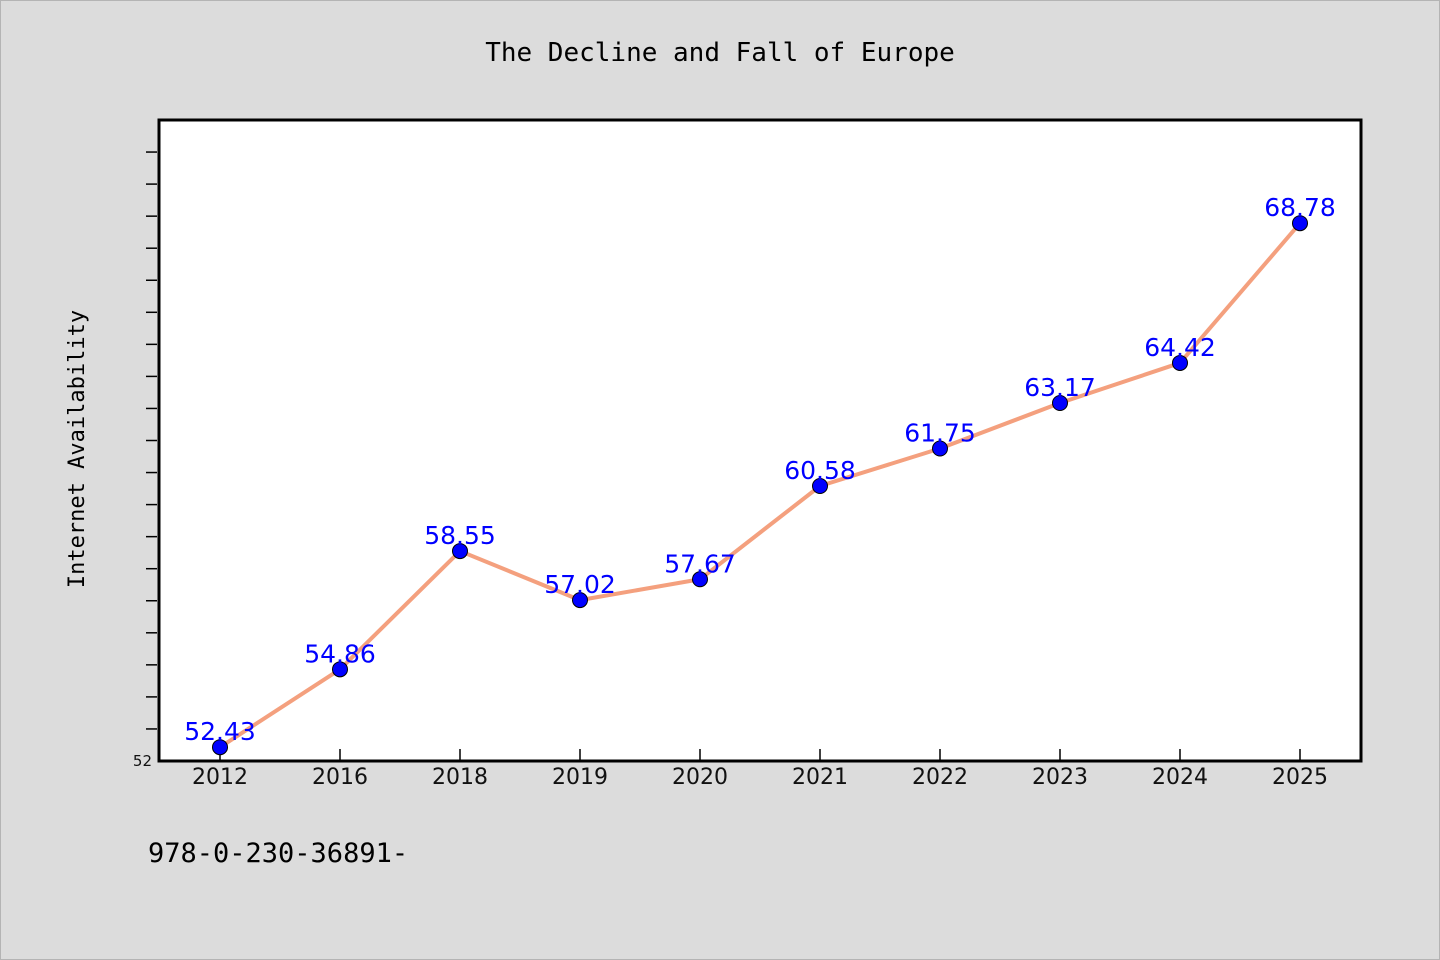 This screenshot has height=960, width=1440. Describe the element at coordinates (142, 761) in the screenshot. I see `y-tick-label: 52` at that location.